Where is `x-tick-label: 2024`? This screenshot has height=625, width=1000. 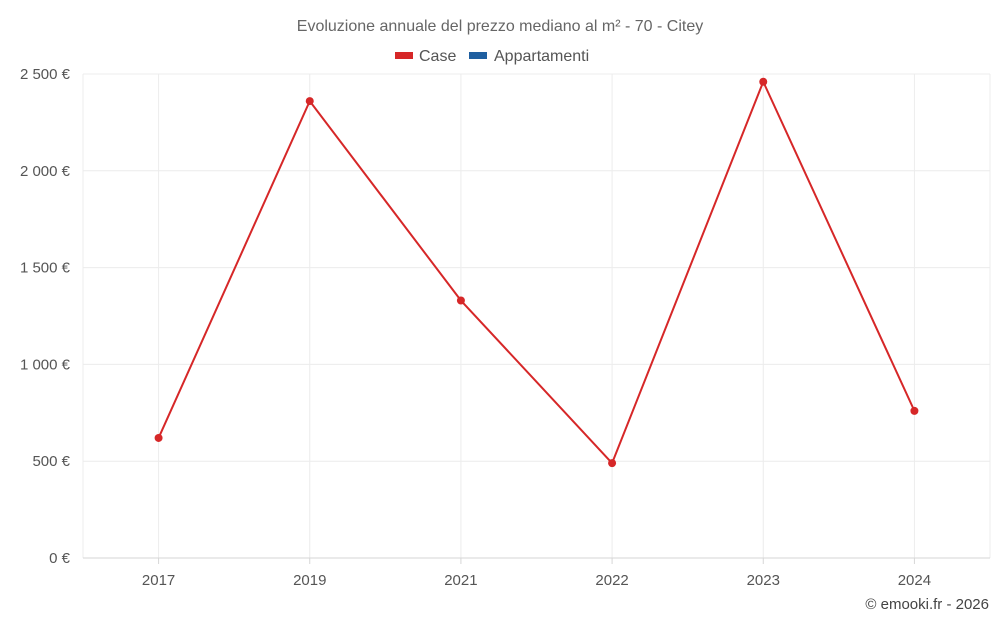
x-tick-label: 2024 is located at coordinates (914, 580).